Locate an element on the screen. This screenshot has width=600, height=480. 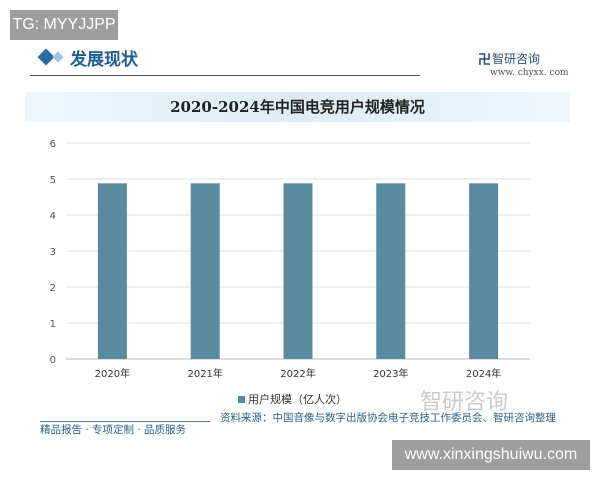
y-tick-label: 5 is located at coordinates (53, 180).